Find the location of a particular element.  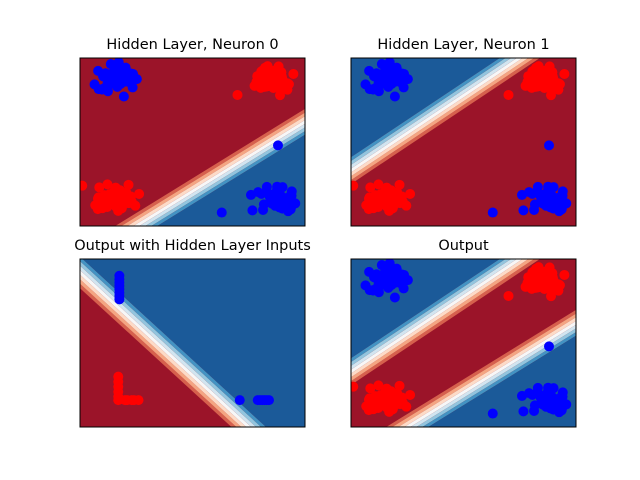

subplot-0: Hidden Layer, Neuron 0 is located at coordinates (192, 132).